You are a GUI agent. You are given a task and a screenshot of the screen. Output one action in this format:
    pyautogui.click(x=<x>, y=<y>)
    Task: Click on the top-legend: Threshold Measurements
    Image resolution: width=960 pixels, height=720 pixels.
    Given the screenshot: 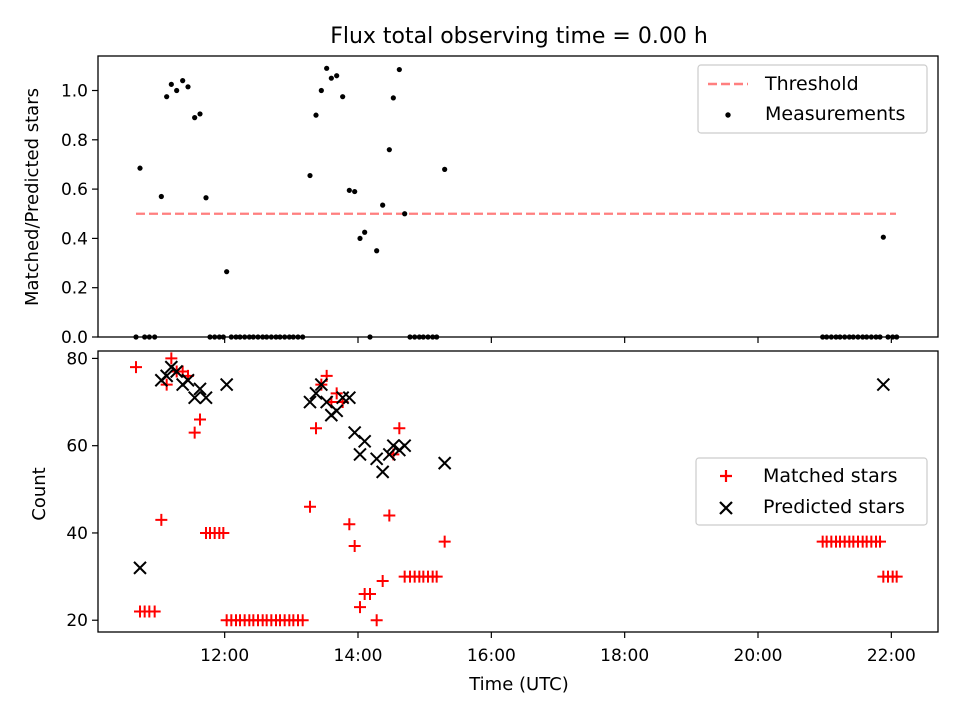 What is the action you would take?
    pyautogui.click(x=812, y=99)
    